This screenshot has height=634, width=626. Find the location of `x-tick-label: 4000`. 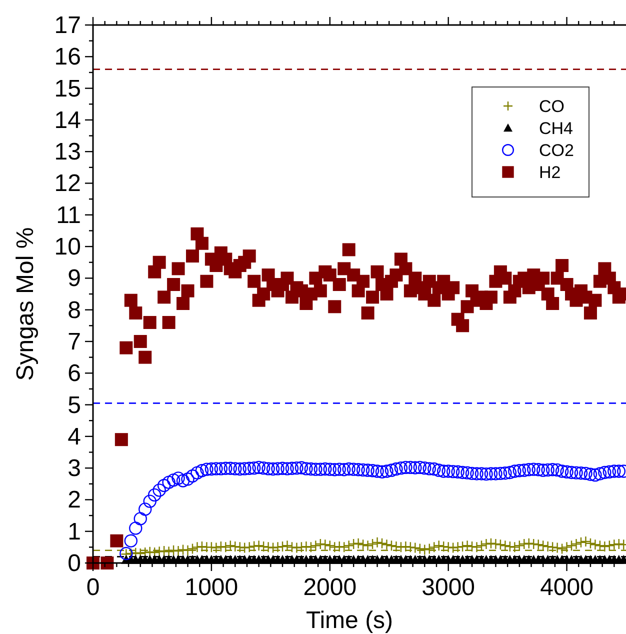

x-tick-label: 4000 is located at coordinates (567, 587).